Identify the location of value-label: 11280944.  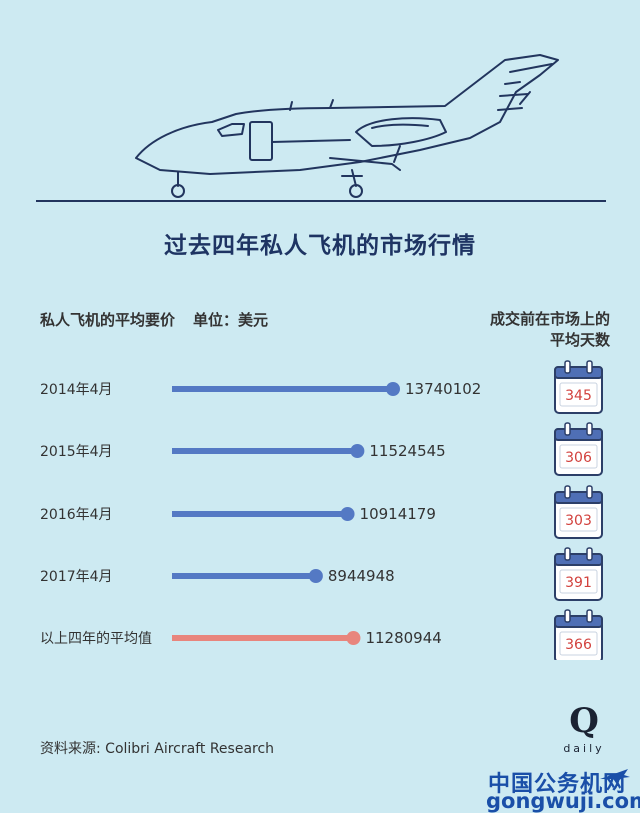
(403, 638).